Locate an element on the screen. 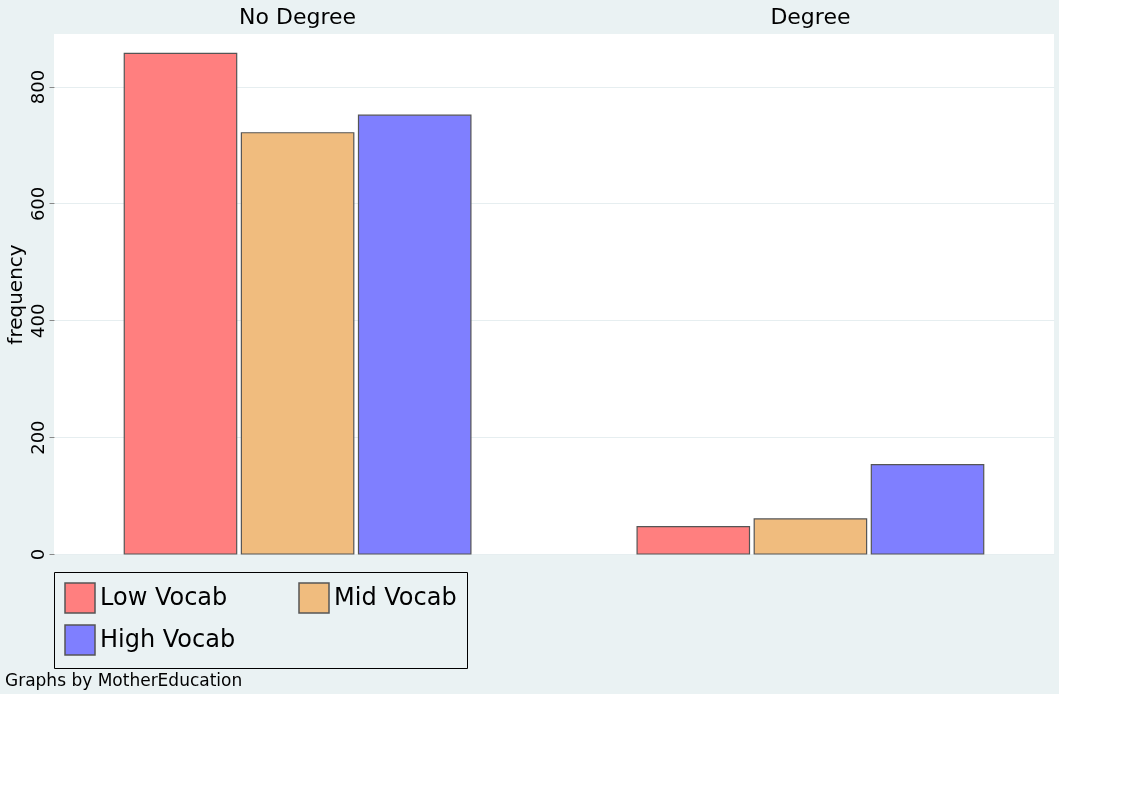 This screenshot has height=787, width=1129. x-tick-label: No Degree is located at coordinates (298, 16).